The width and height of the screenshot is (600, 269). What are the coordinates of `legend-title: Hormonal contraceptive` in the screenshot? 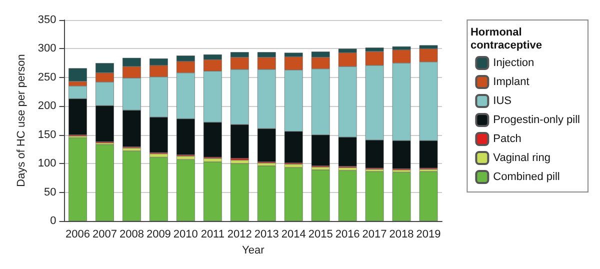 It's located at (506, 39).